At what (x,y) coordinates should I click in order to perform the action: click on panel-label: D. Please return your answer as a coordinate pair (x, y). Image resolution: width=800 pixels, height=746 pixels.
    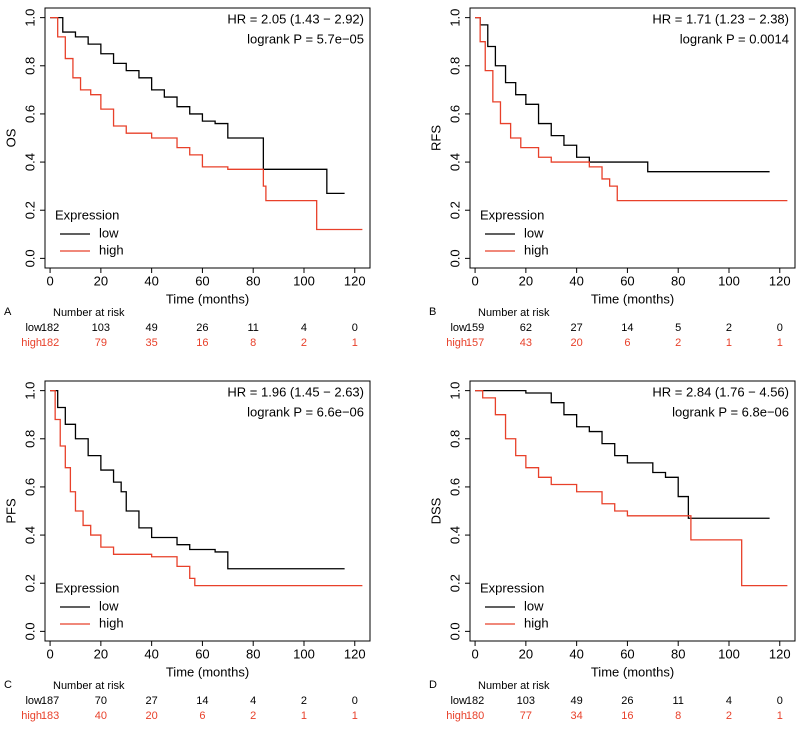
    Looking at the image, I should click on (433, 685).